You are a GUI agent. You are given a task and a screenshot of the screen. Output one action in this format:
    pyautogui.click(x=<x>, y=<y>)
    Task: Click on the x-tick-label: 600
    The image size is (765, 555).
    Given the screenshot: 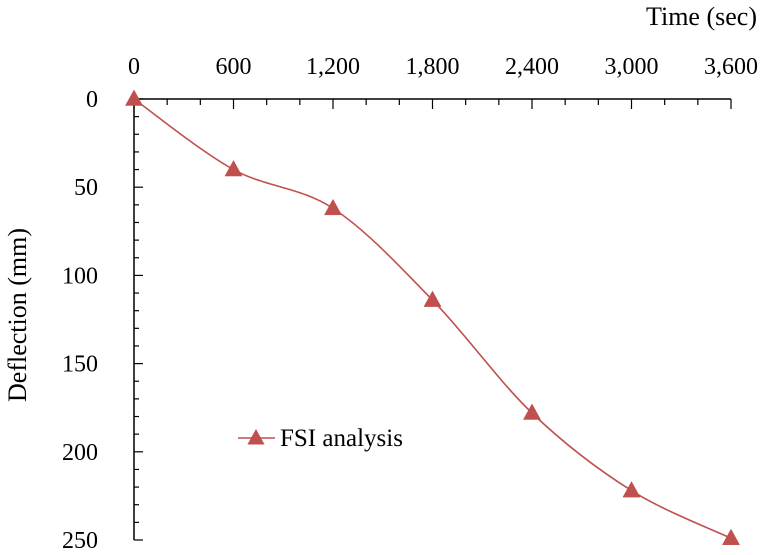 What is the action you would take?
    pyautogui.click(x=234, y=67)
    